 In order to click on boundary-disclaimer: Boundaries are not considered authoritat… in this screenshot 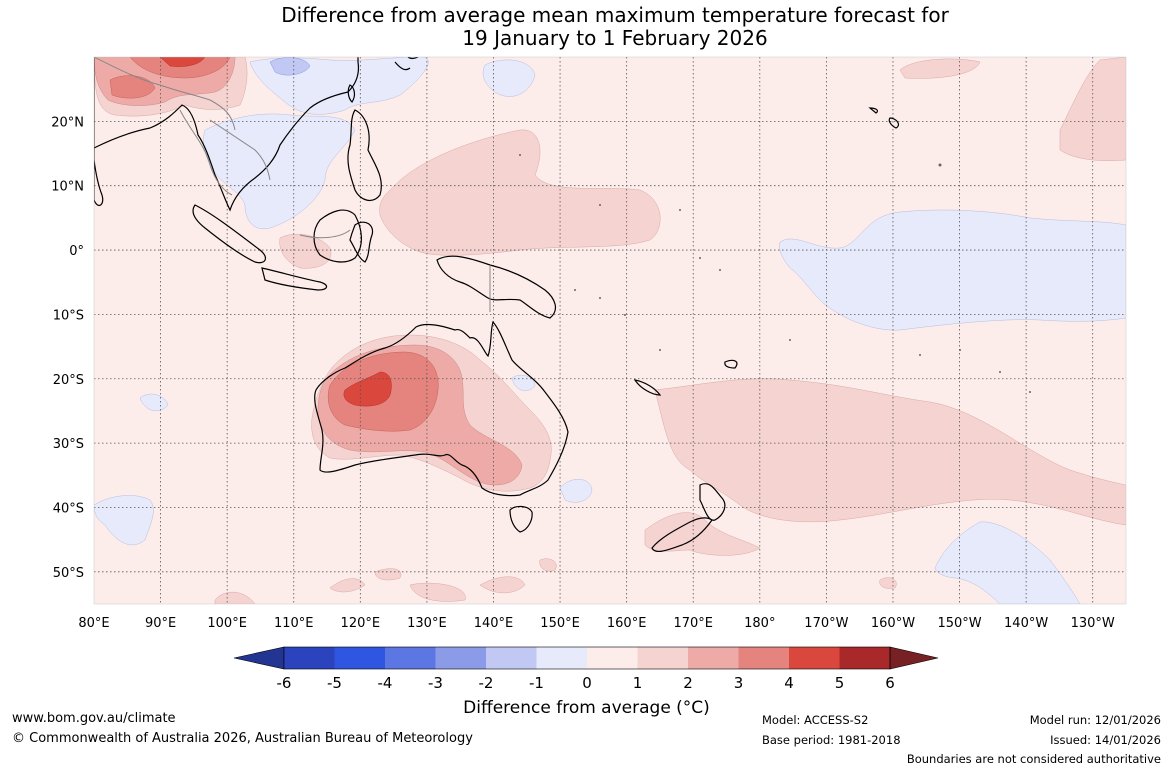, I will do `click(1033, 759)`.